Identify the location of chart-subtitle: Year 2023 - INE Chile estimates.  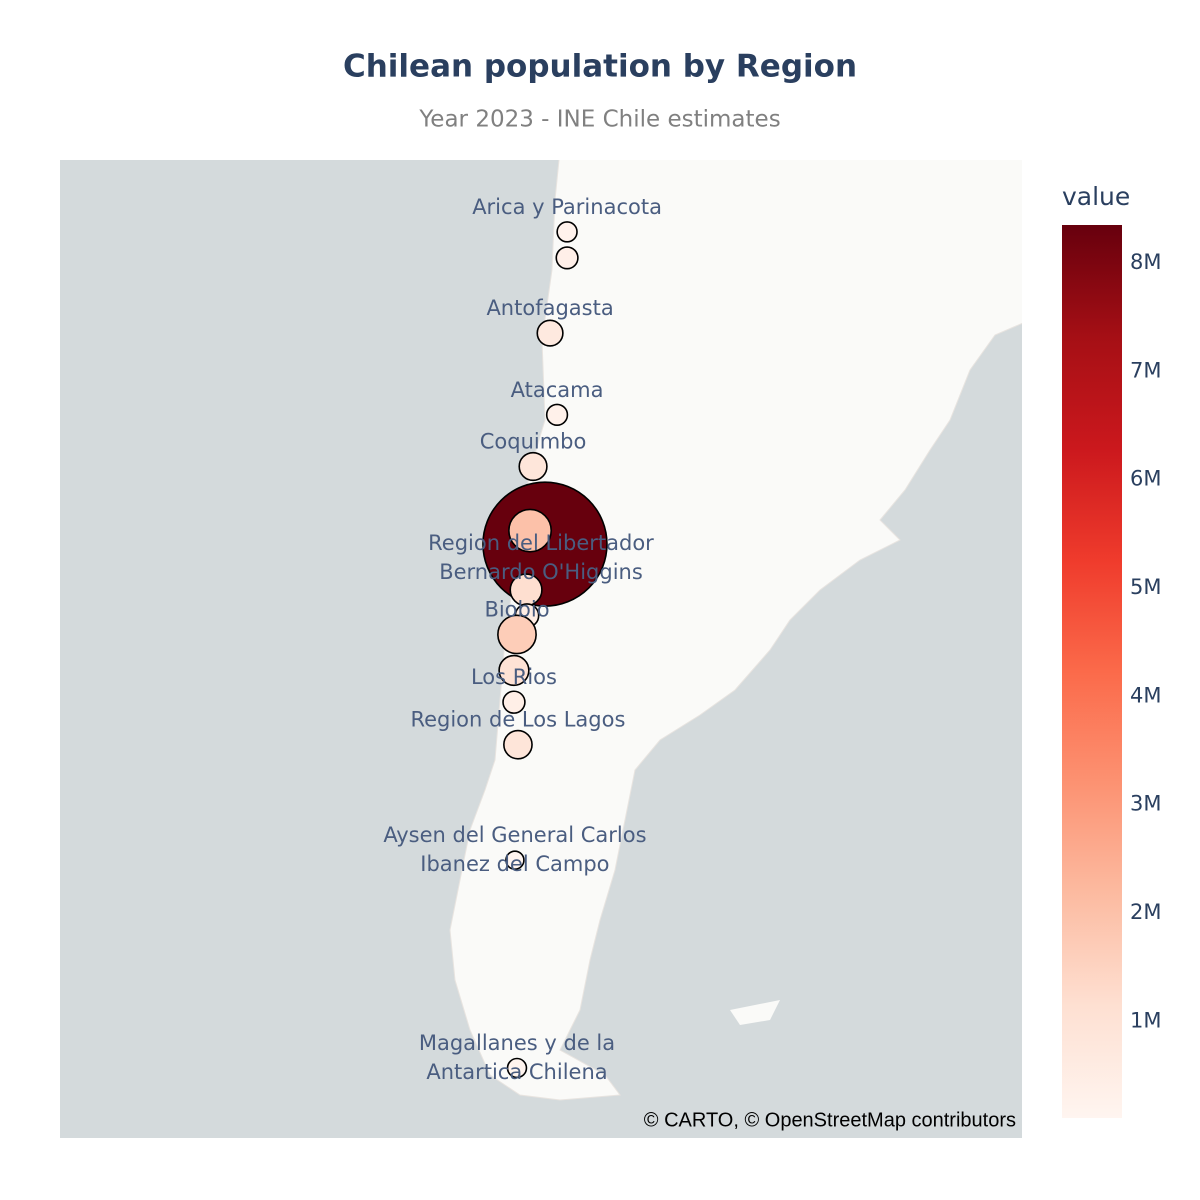
(599, 120).